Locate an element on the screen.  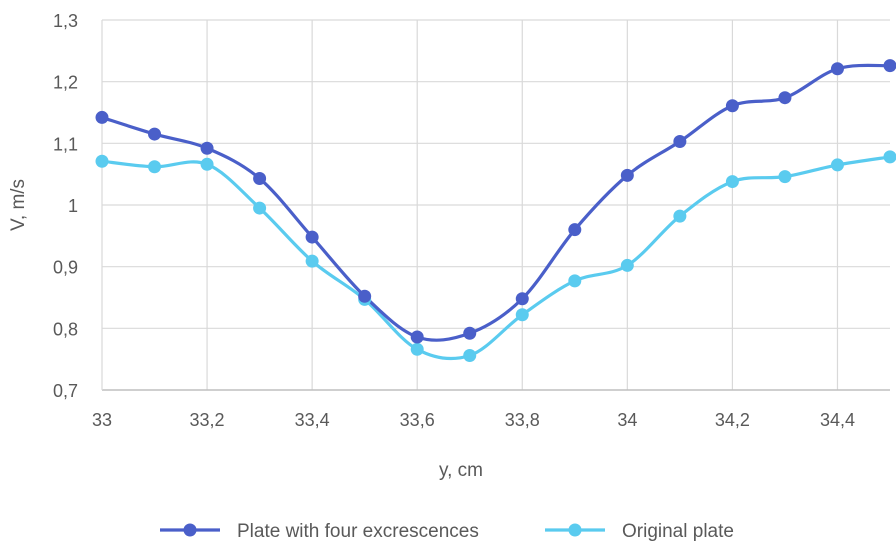
x-tick-label: 33,6 is located at coordinates (417, 420).